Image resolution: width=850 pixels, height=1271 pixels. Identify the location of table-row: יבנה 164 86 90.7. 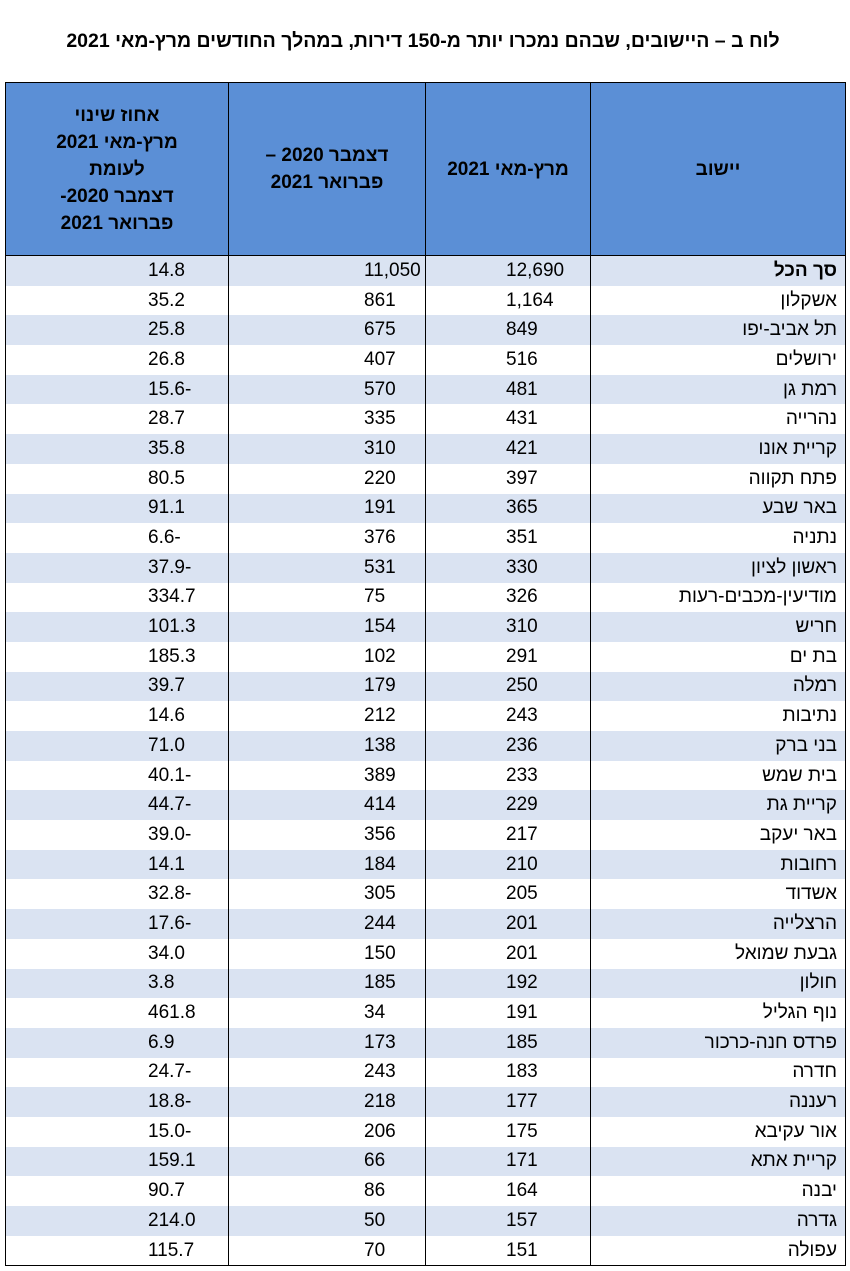
(425, 1191).